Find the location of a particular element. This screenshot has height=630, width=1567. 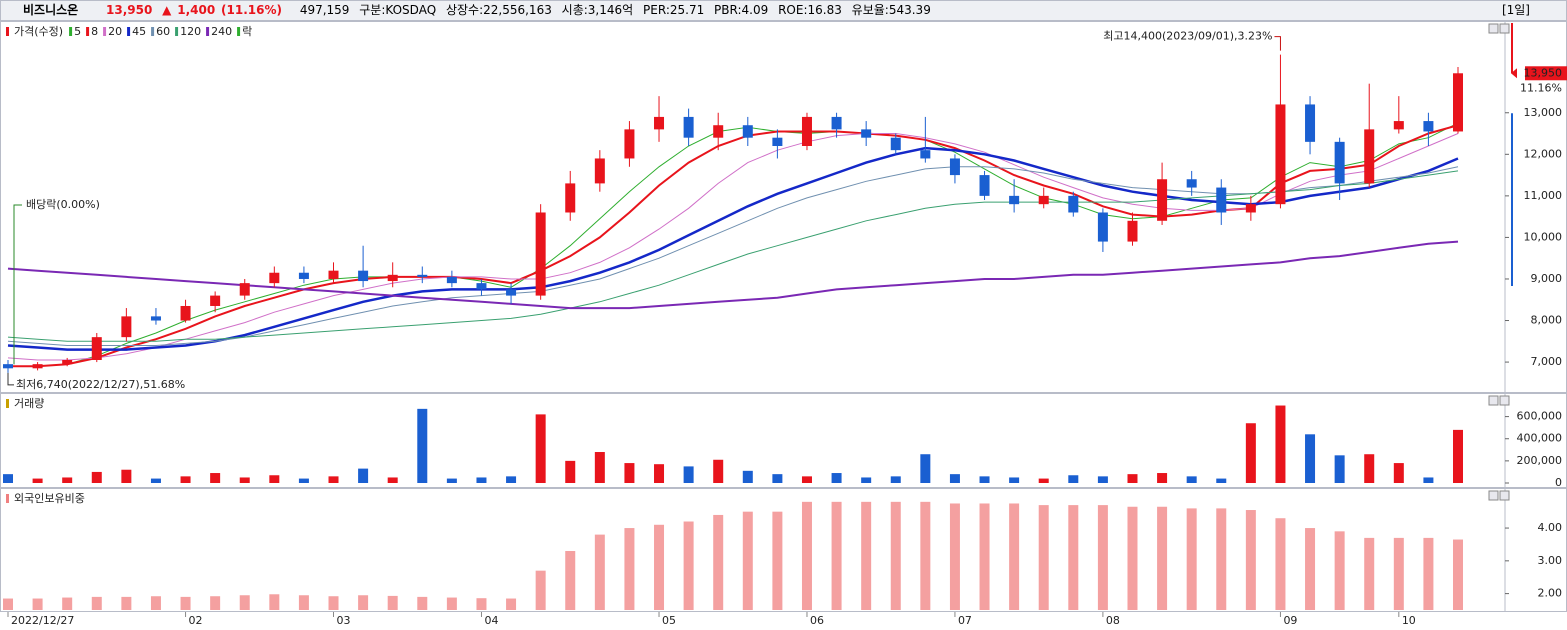

price: 13,950 is located at coordinates (129, 10).